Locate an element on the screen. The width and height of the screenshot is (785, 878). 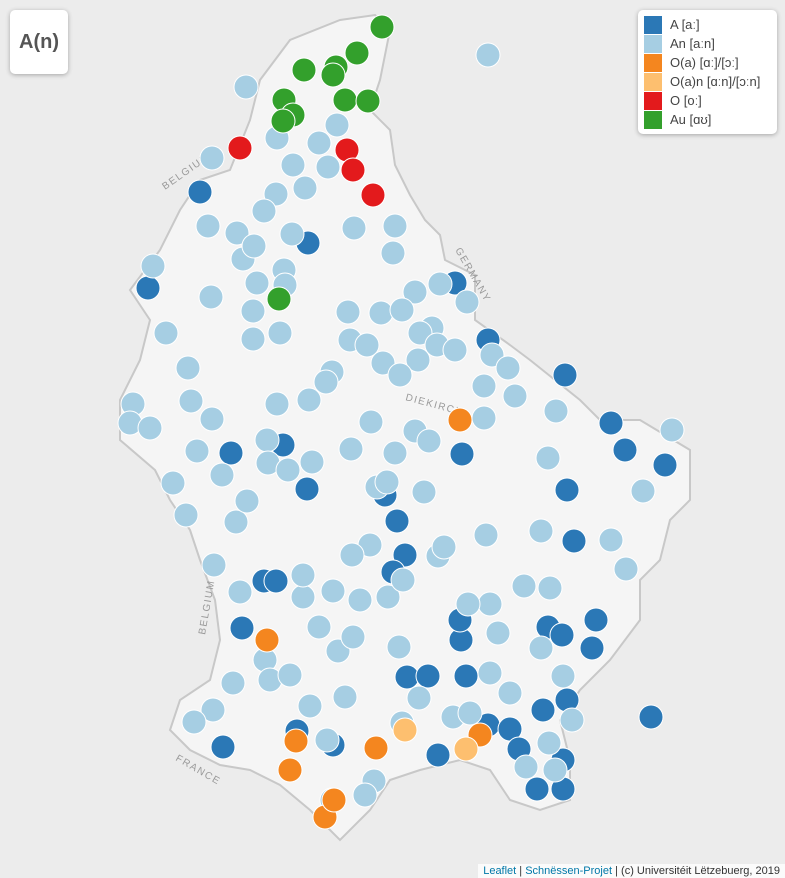
project-link: Schnëssen-Projet is located at coordinates (569, 871).